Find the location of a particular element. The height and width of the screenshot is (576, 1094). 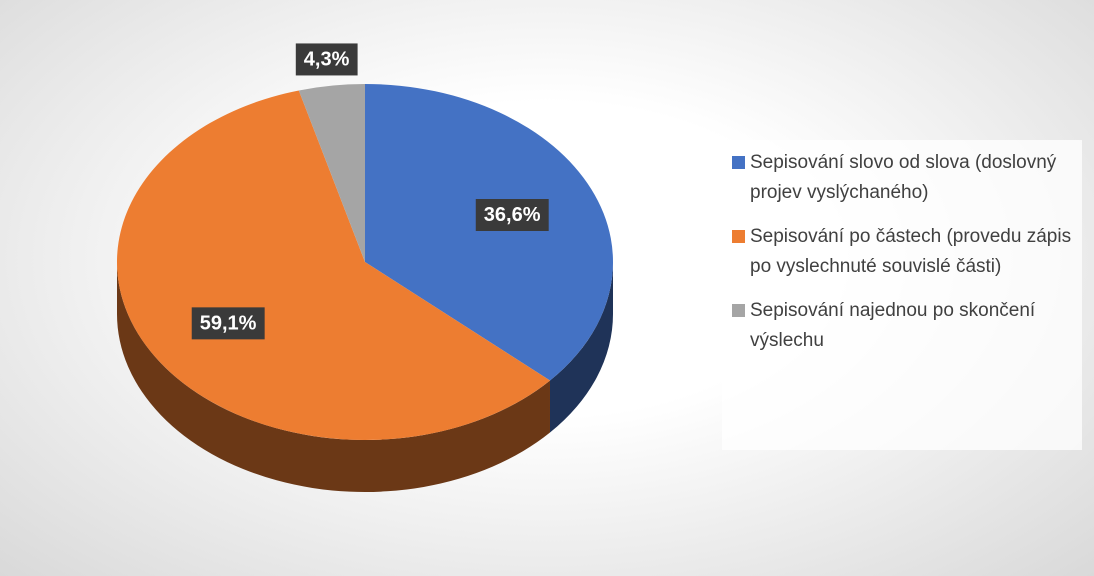

data-label-text: 59,1% is located at coordinates (228, 323).